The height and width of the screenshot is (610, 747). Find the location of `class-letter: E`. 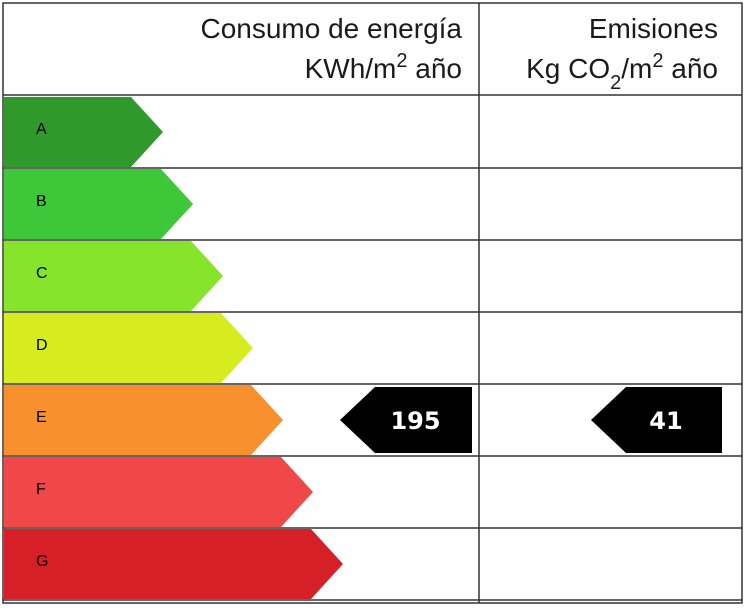

class-letter: E is located at coordinates (41, 417).